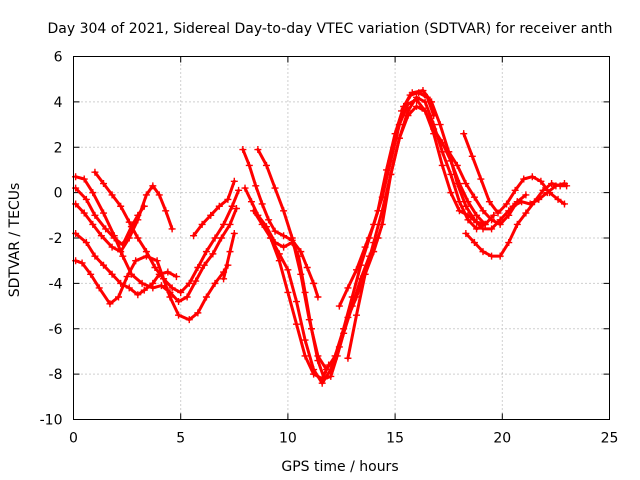  I want to click on y-tick-label: -6, so click(56, 330).